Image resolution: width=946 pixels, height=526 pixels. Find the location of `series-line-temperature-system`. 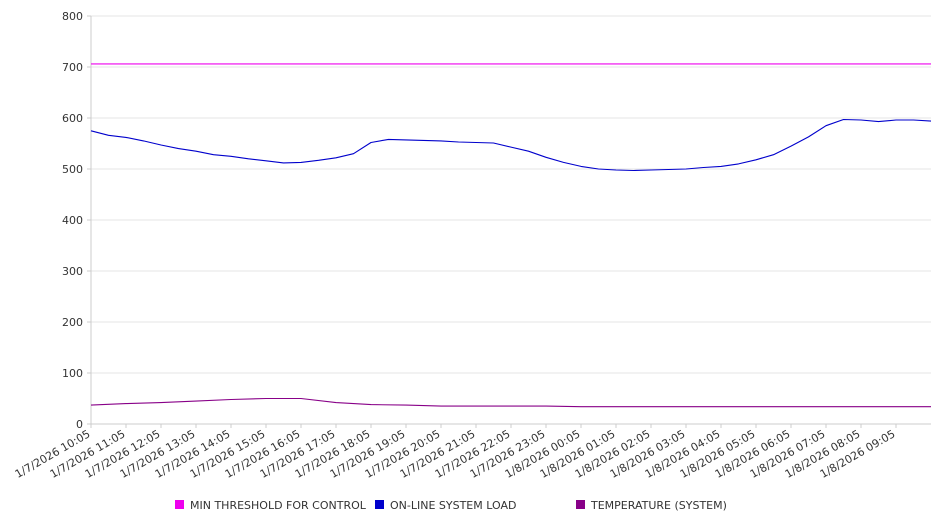

series-line-temperature-system is located at coordinates (510, 402).